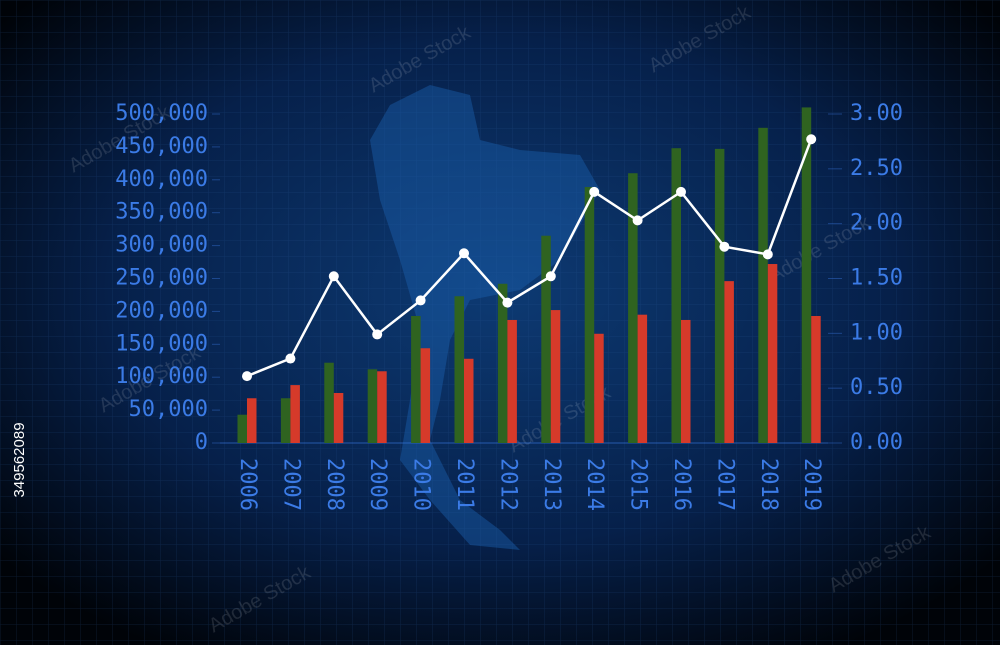  I want to click on y-tick-label: 150,000, so click(161, 343).